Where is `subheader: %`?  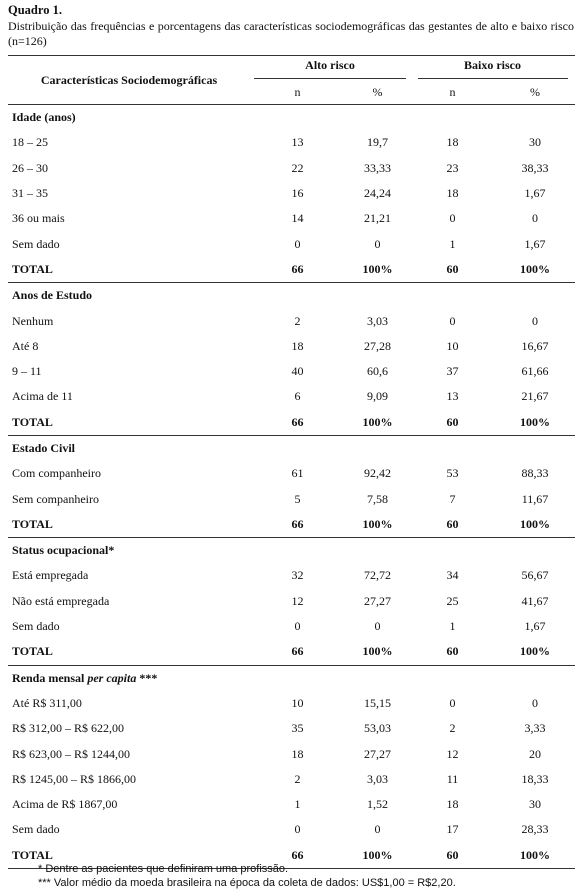 subheader: % is located at coordinates (535, 92).